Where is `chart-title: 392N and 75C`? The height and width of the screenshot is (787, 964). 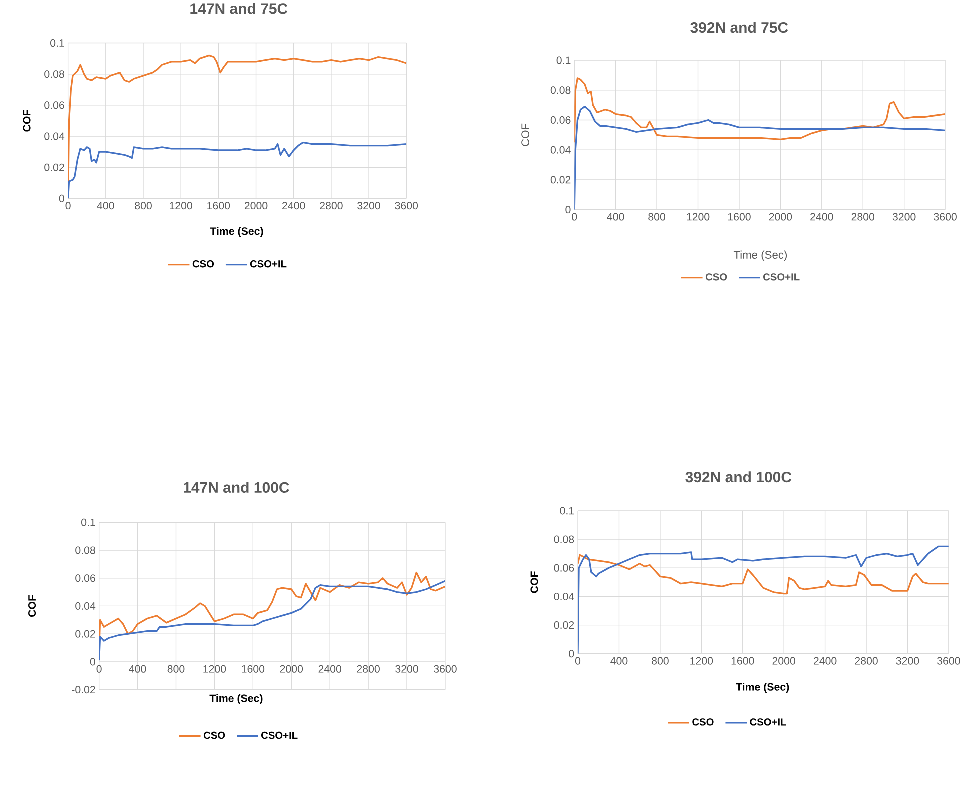 chart-title: 392N and 75C is located at coordinates (739, 28).